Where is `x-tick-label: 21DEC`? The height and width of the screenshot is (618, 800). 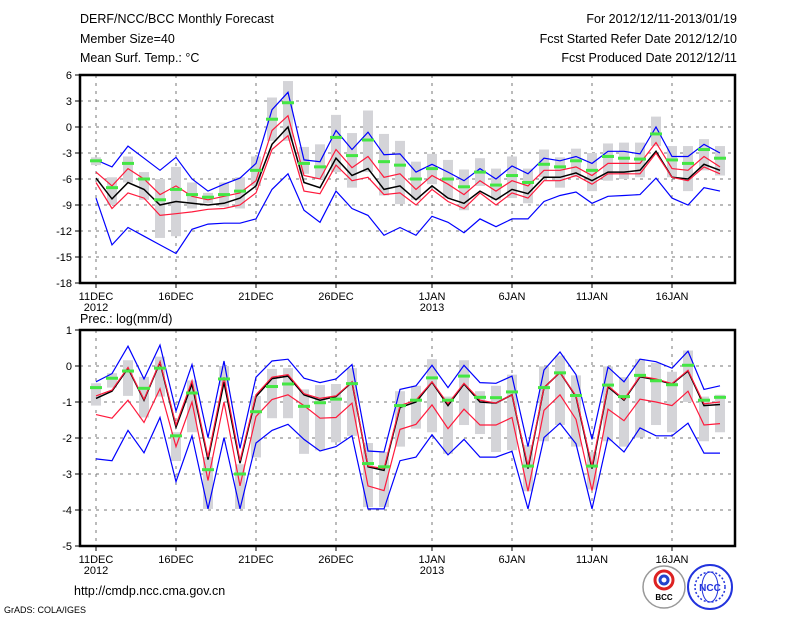
x-tick-label: 21DEC is located at coordinates (256, 297).